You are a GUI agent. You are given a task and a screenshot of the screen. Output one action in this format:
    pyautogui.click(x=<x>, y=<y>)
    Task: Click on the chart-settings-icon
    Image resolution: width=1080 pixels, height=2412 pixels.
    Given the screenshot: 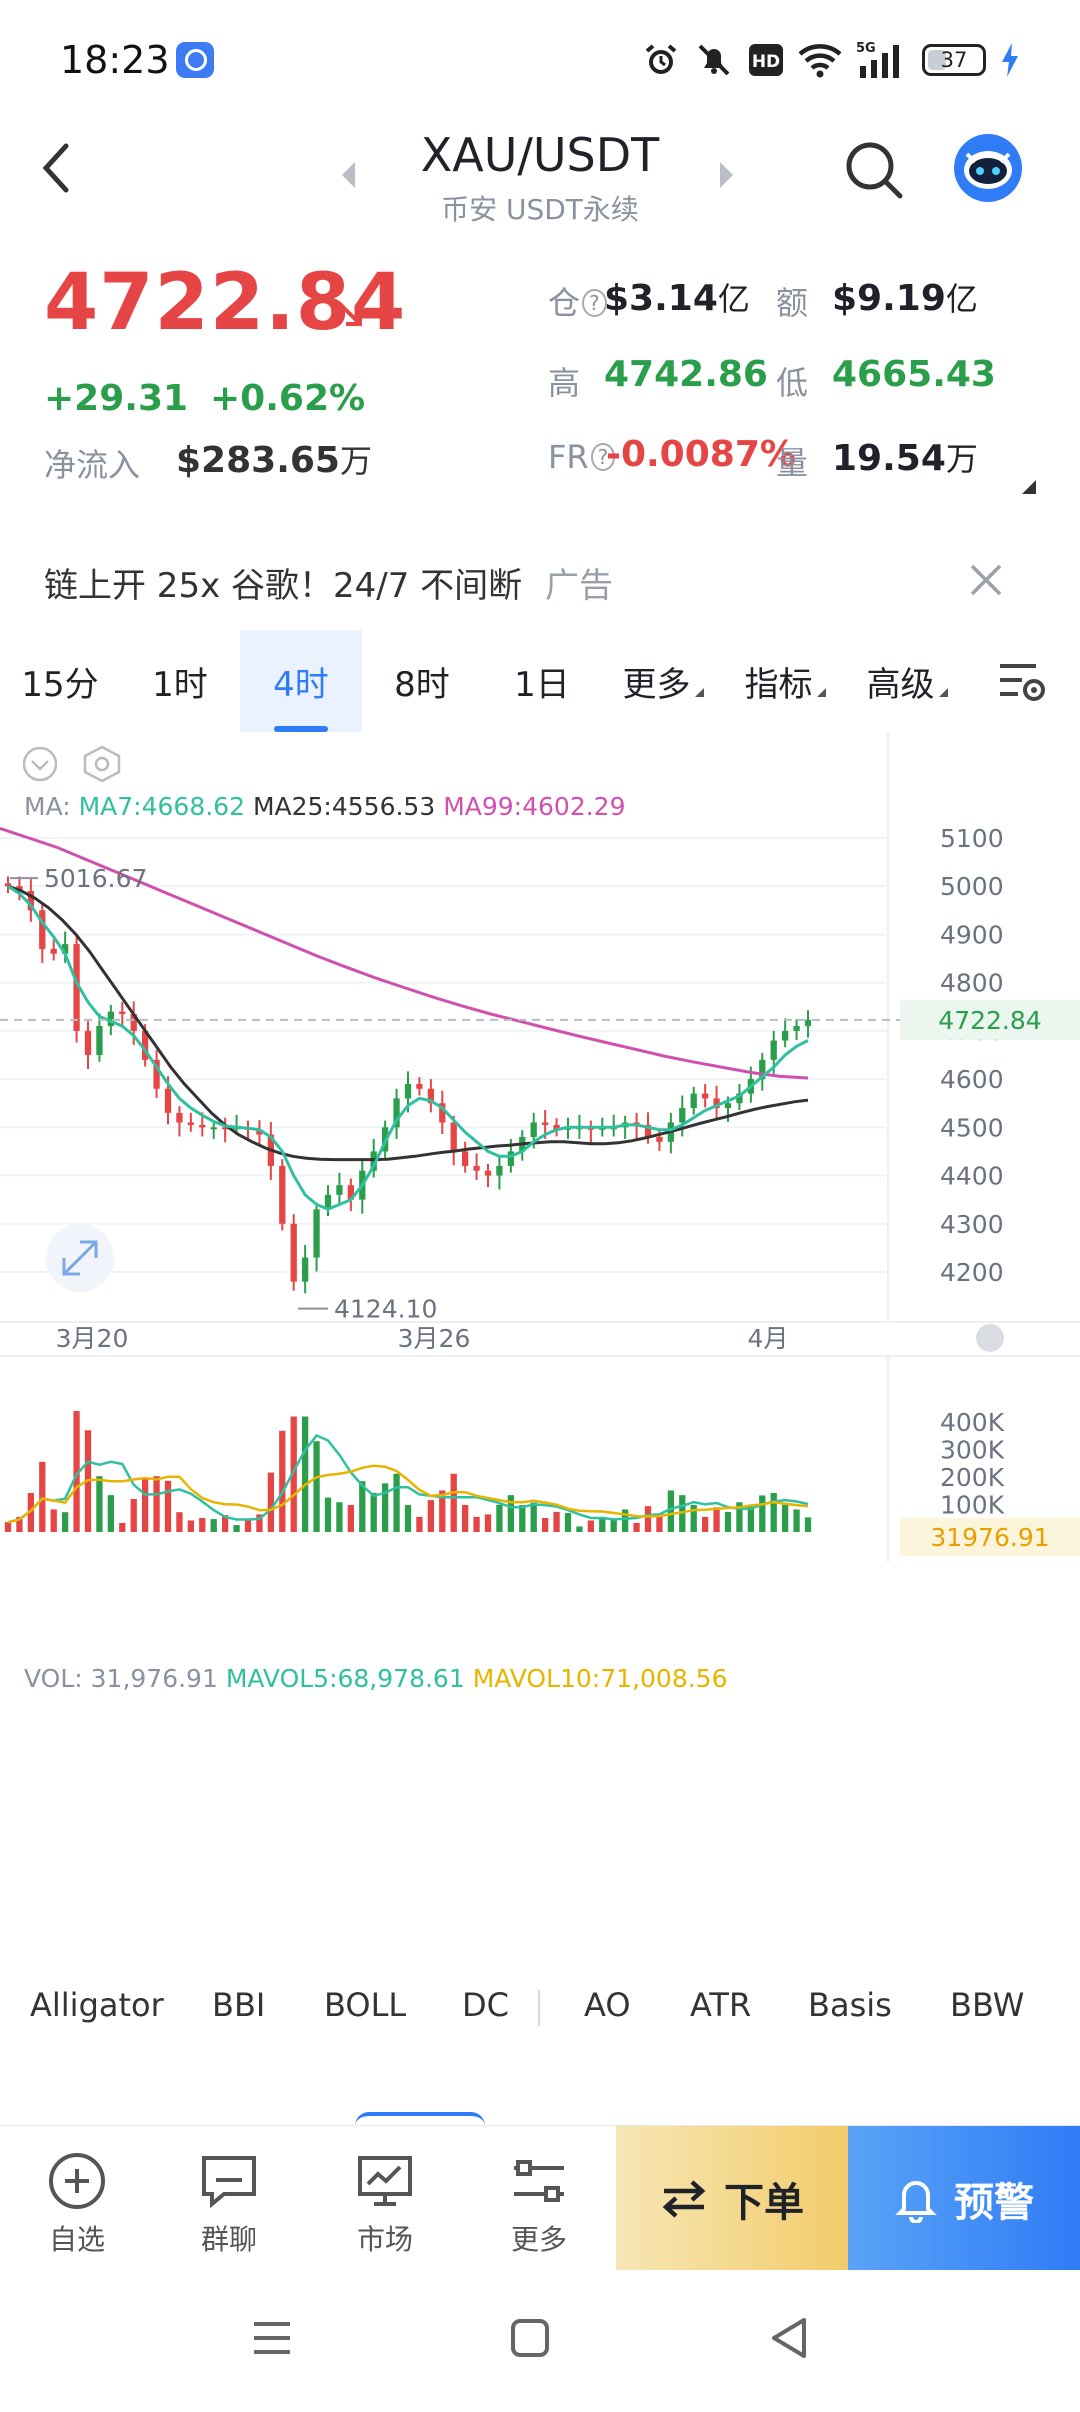 What is the action you would take?
    pyautogui.click(x=1023, y=682)
    